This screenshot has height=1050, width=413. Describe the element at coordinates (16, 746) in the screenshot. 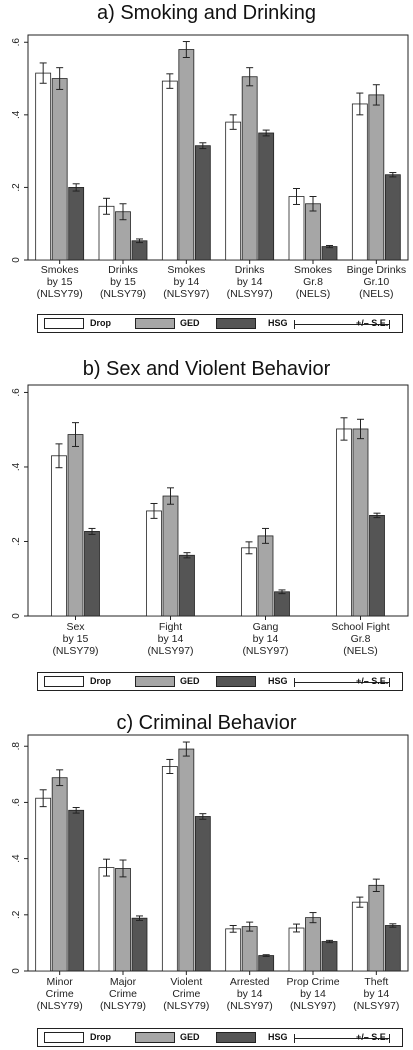

I see `y-tick-label: .8` at that location.